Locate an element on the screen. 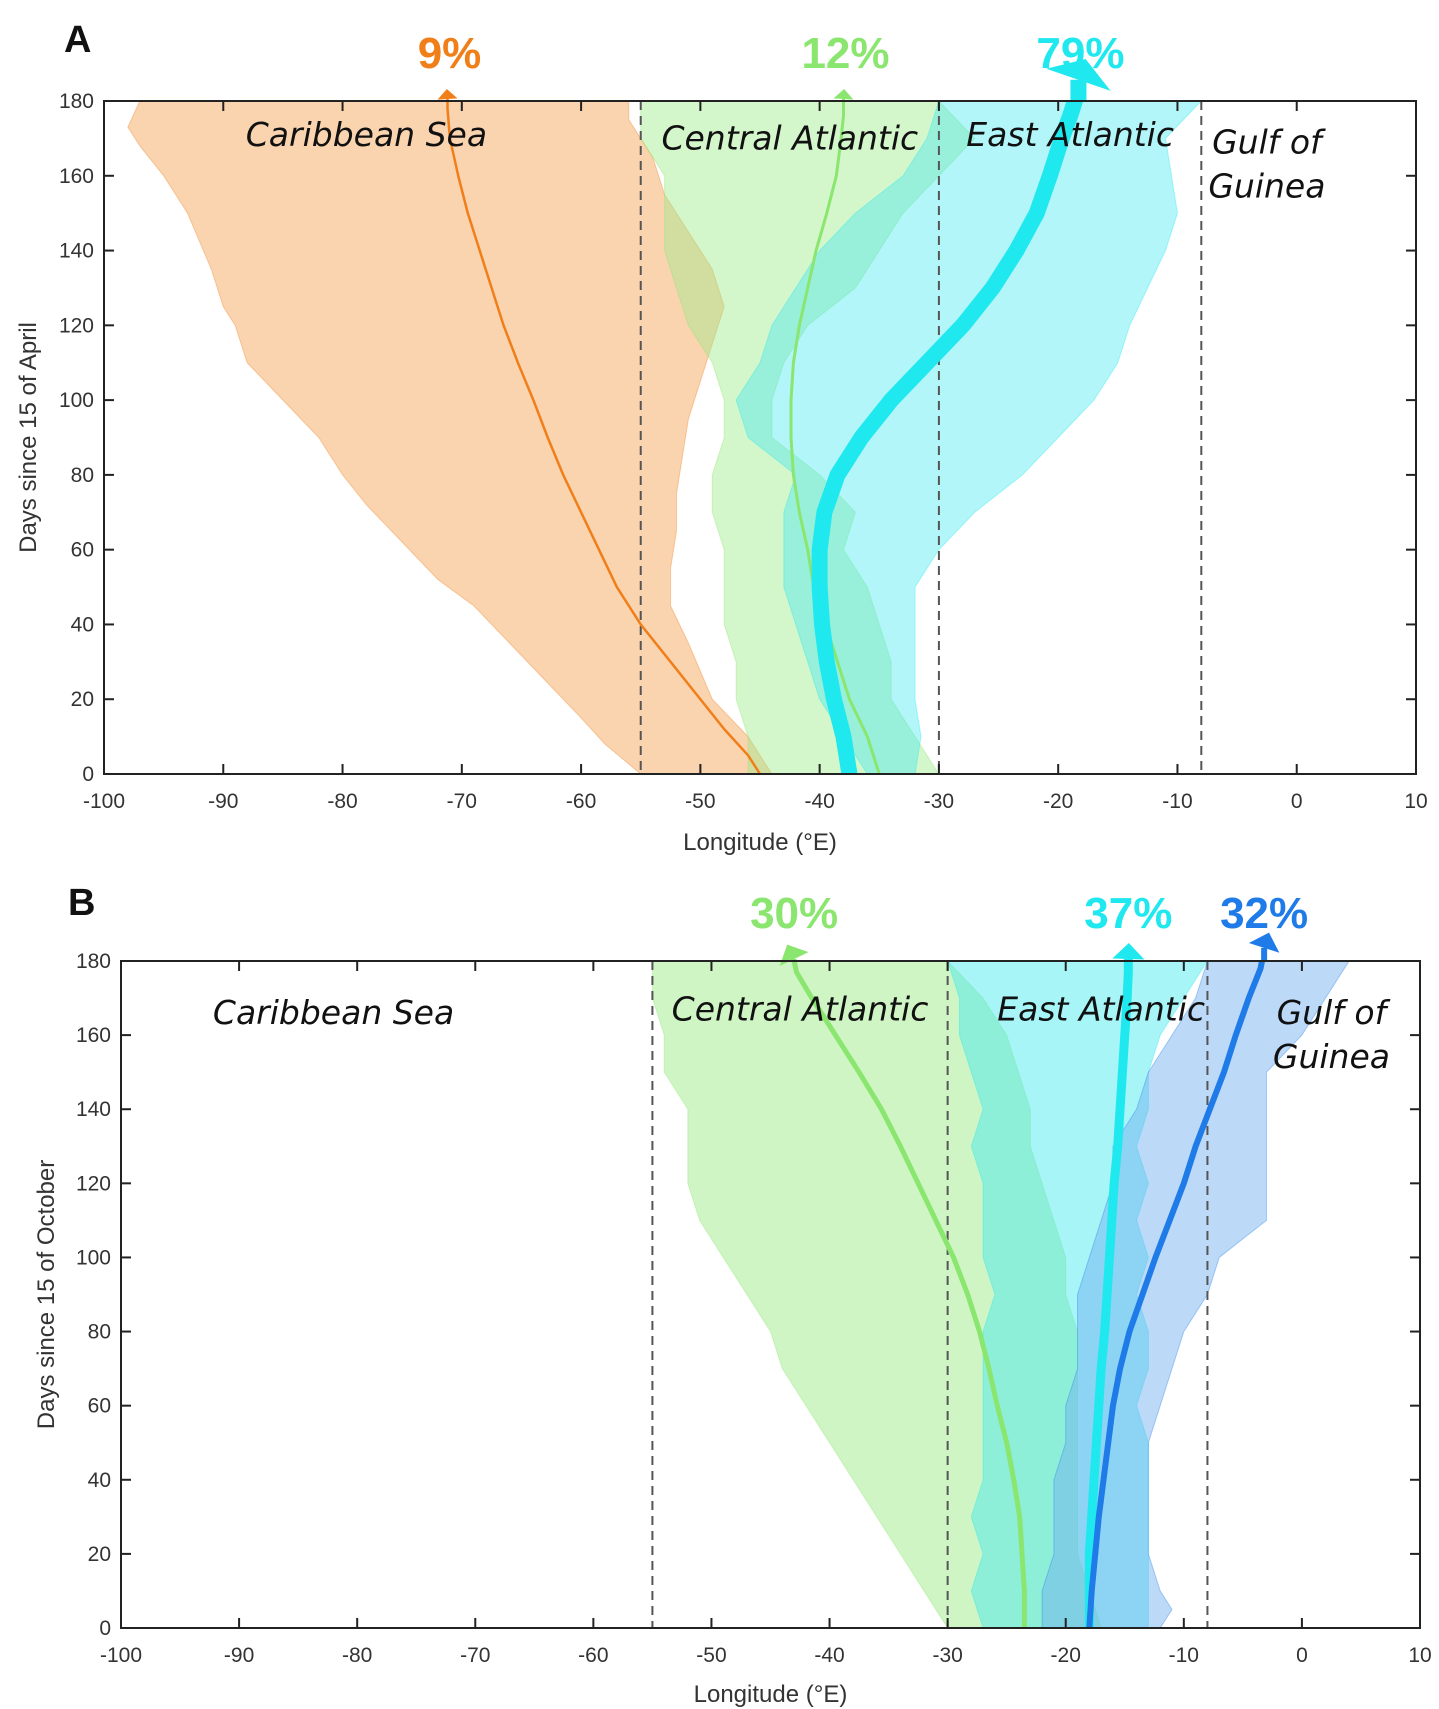  envelope-12pct is located at coordinates (808, 437).